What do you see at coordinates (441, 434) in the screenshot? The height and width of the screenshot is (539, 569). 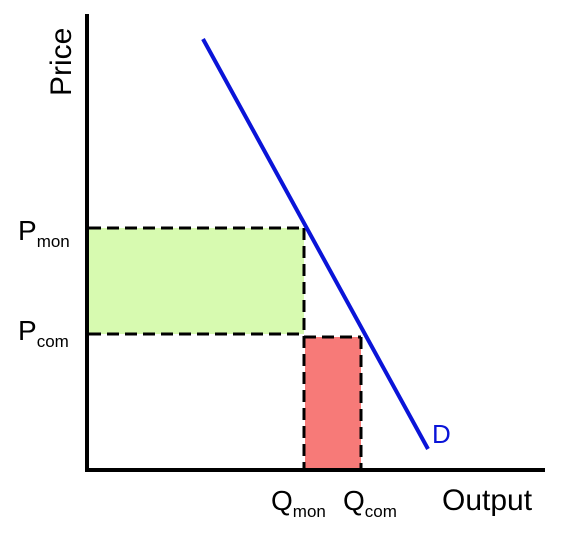 I see `demand-curve-label: D` at bounding box center [441, 434].